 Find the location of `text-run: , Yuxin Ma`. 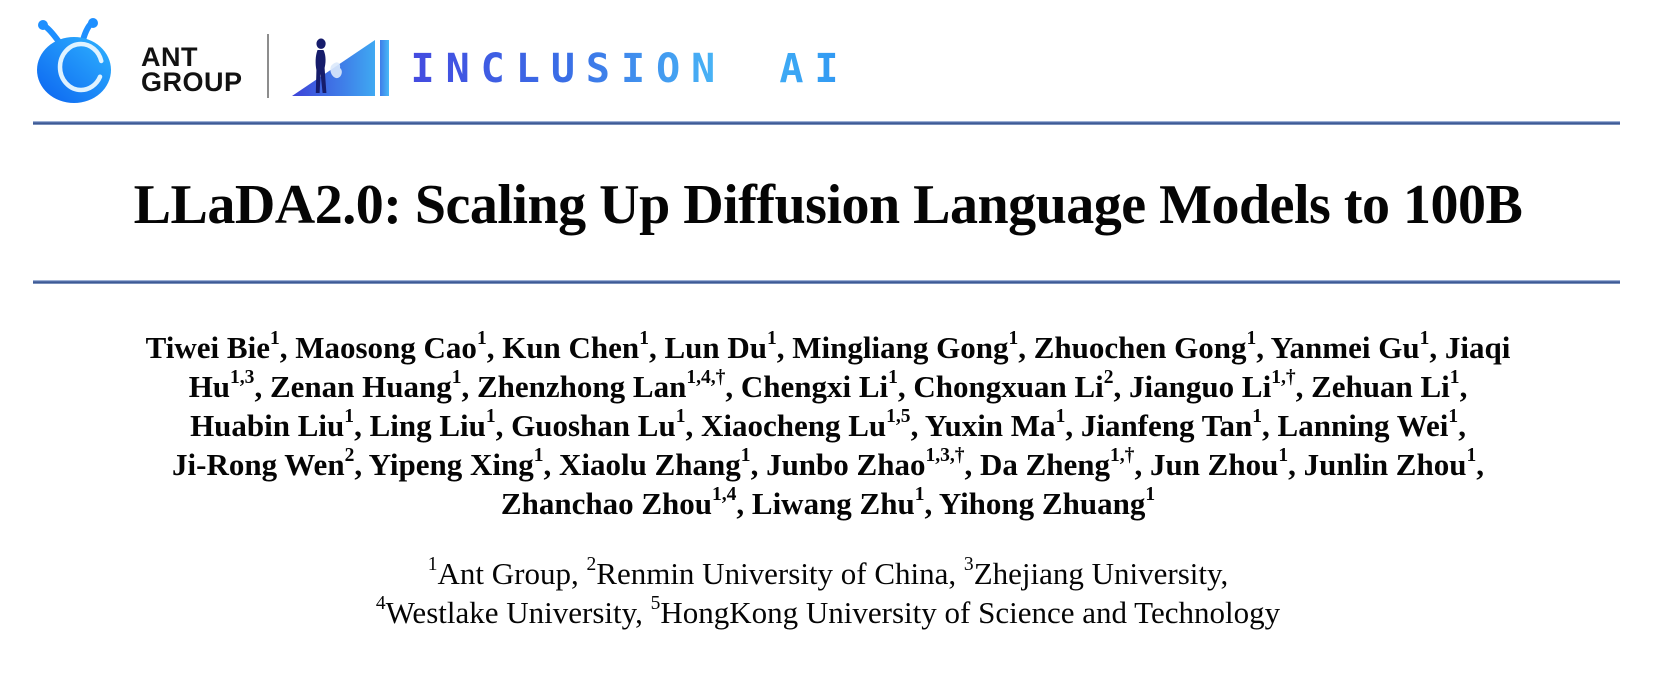

text-run: , Yuxin Ma is located at coordinates (983, 425).